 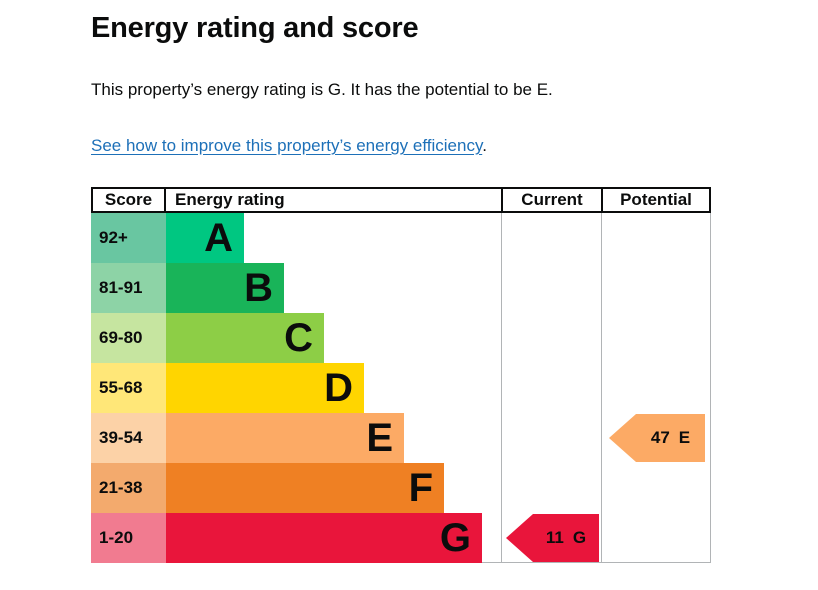 What do you see at coordinates (128, 438) in the screenshot?
I see `score-cell: 39-54` at bounding box center [128, 438].